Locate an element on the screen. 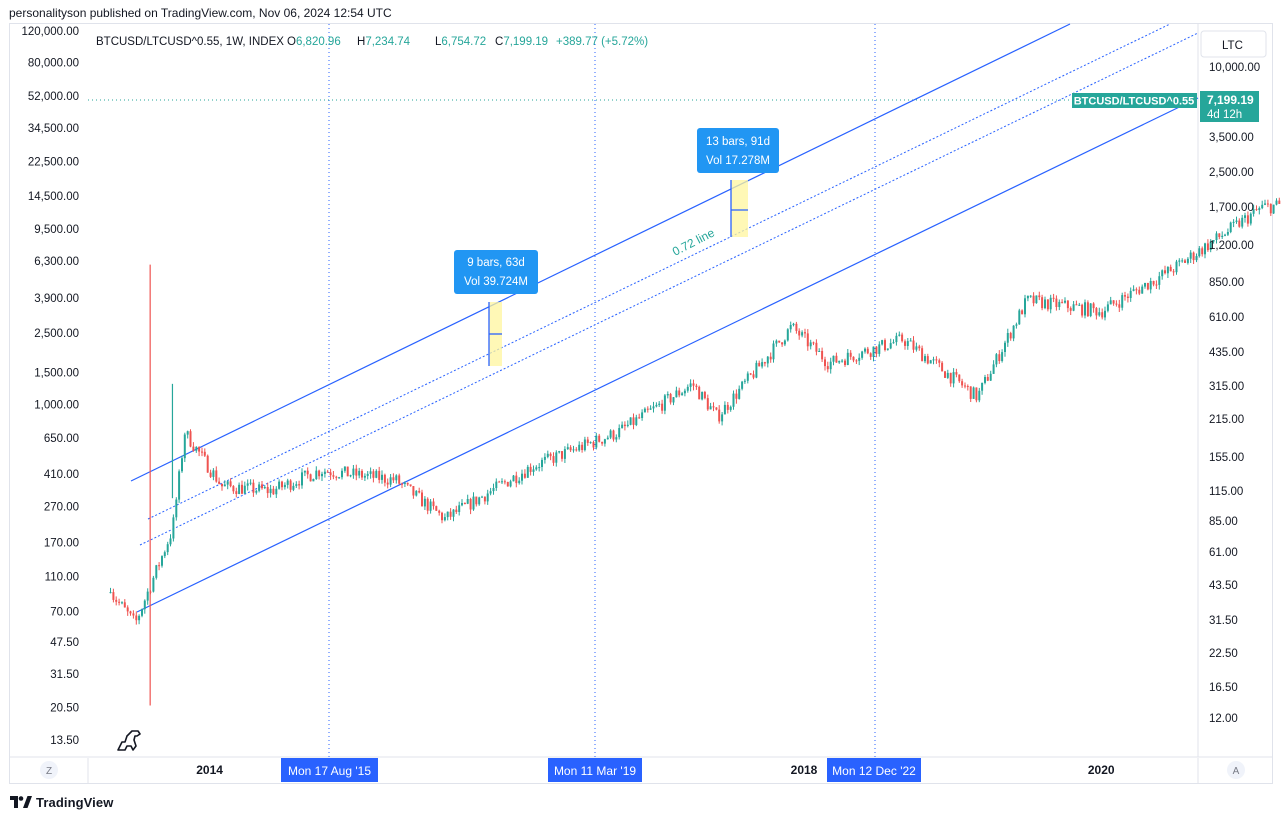  z-button: Z is located at coordinates (49, 770).